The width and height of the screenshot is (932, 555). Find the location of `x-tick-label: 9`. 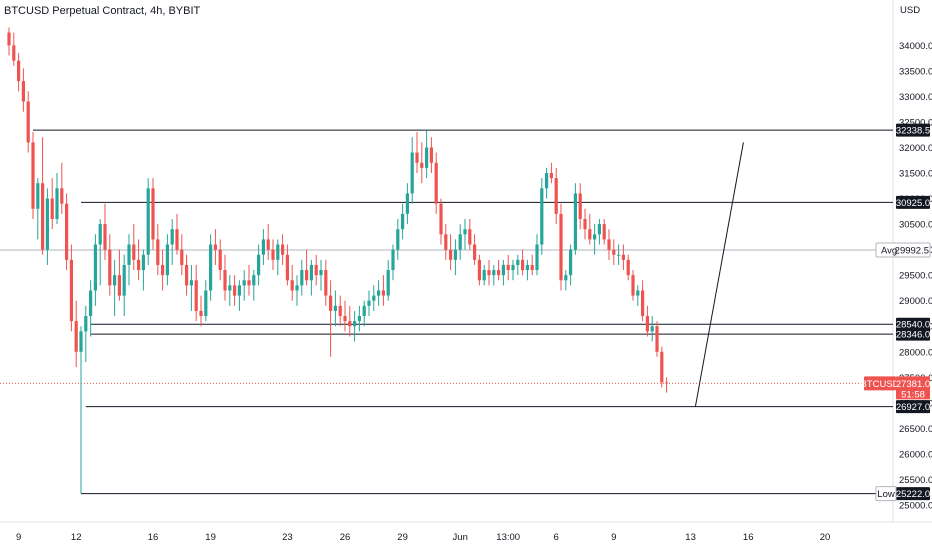

x-tick-label: 9 is located at coordinates (18, 537).